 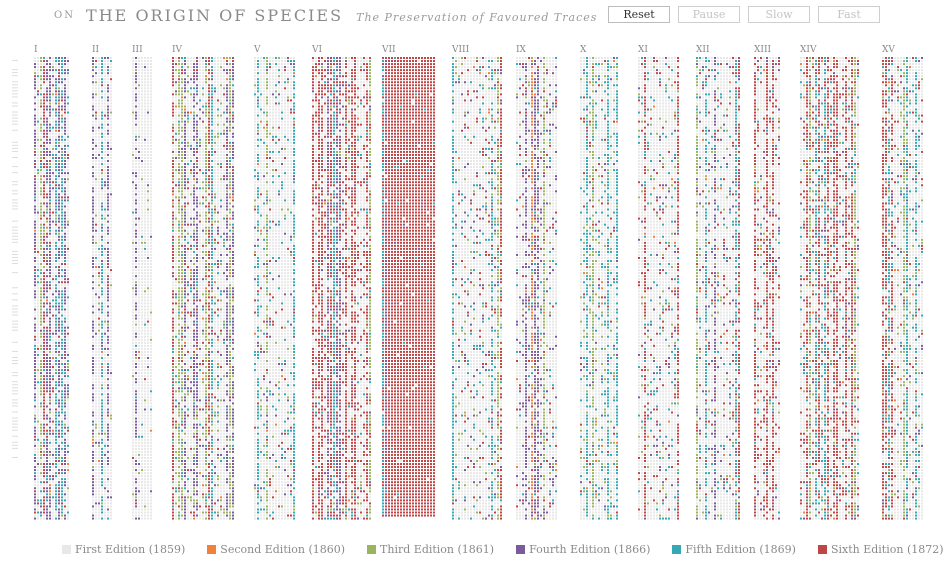 I want to click on slow-button: Slow, so click(x=779, y=14).